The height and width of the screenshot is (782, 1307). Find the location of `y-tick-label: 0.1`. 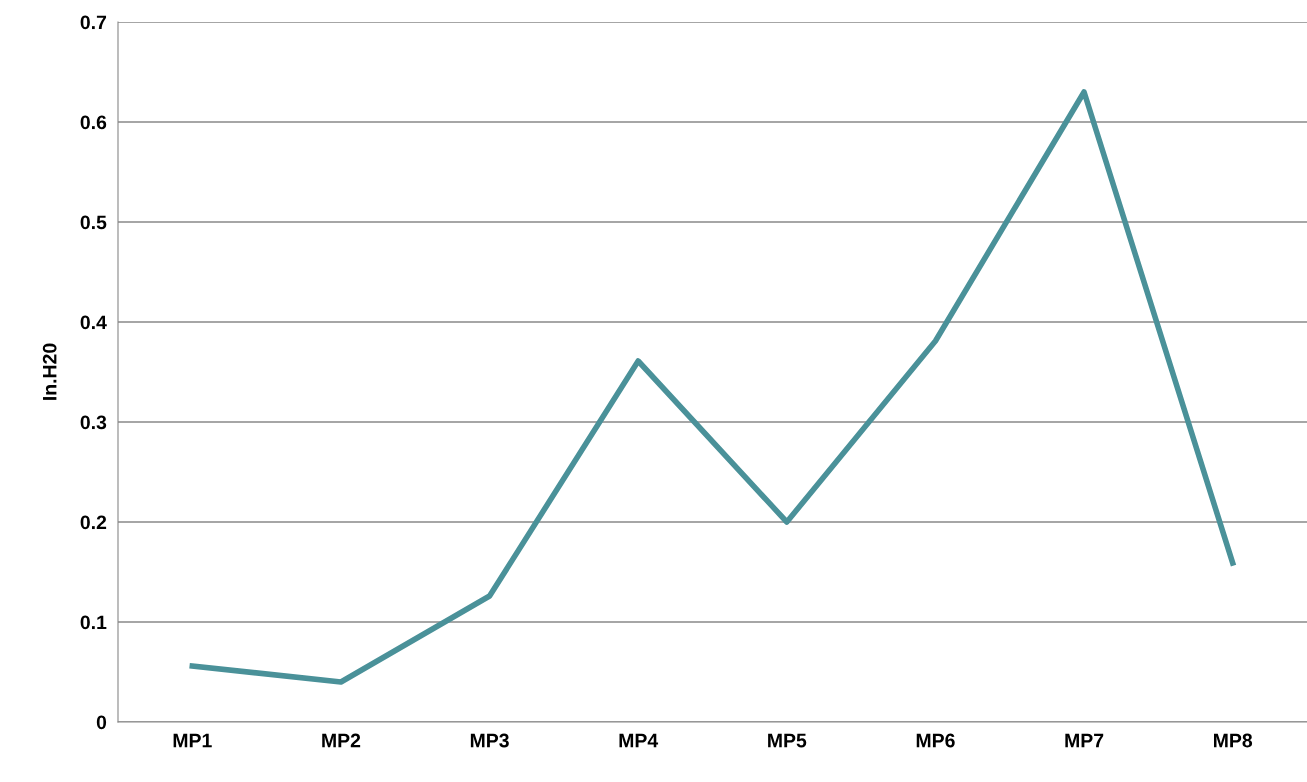

y-tick-label: 0.1 is located at coordinates (93, 622).